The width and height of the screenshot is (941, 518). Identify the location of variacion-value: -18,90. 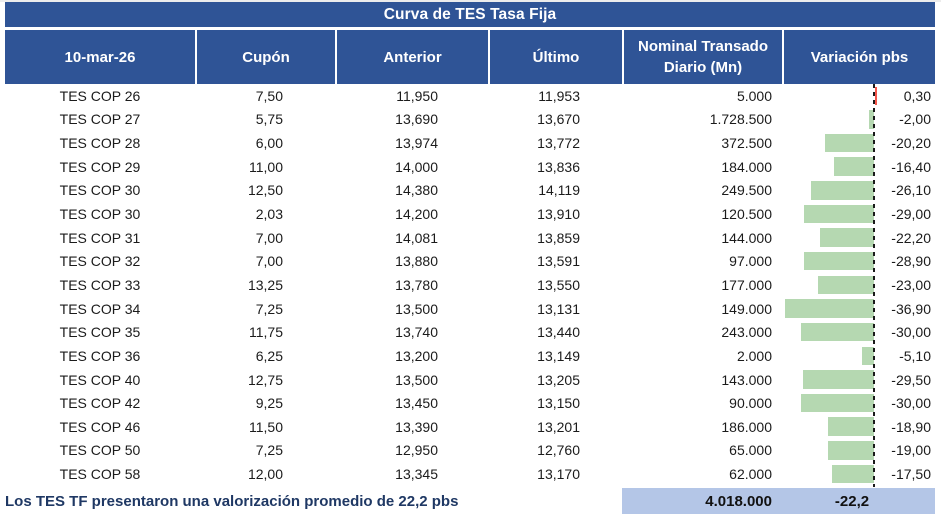
(911, 426).